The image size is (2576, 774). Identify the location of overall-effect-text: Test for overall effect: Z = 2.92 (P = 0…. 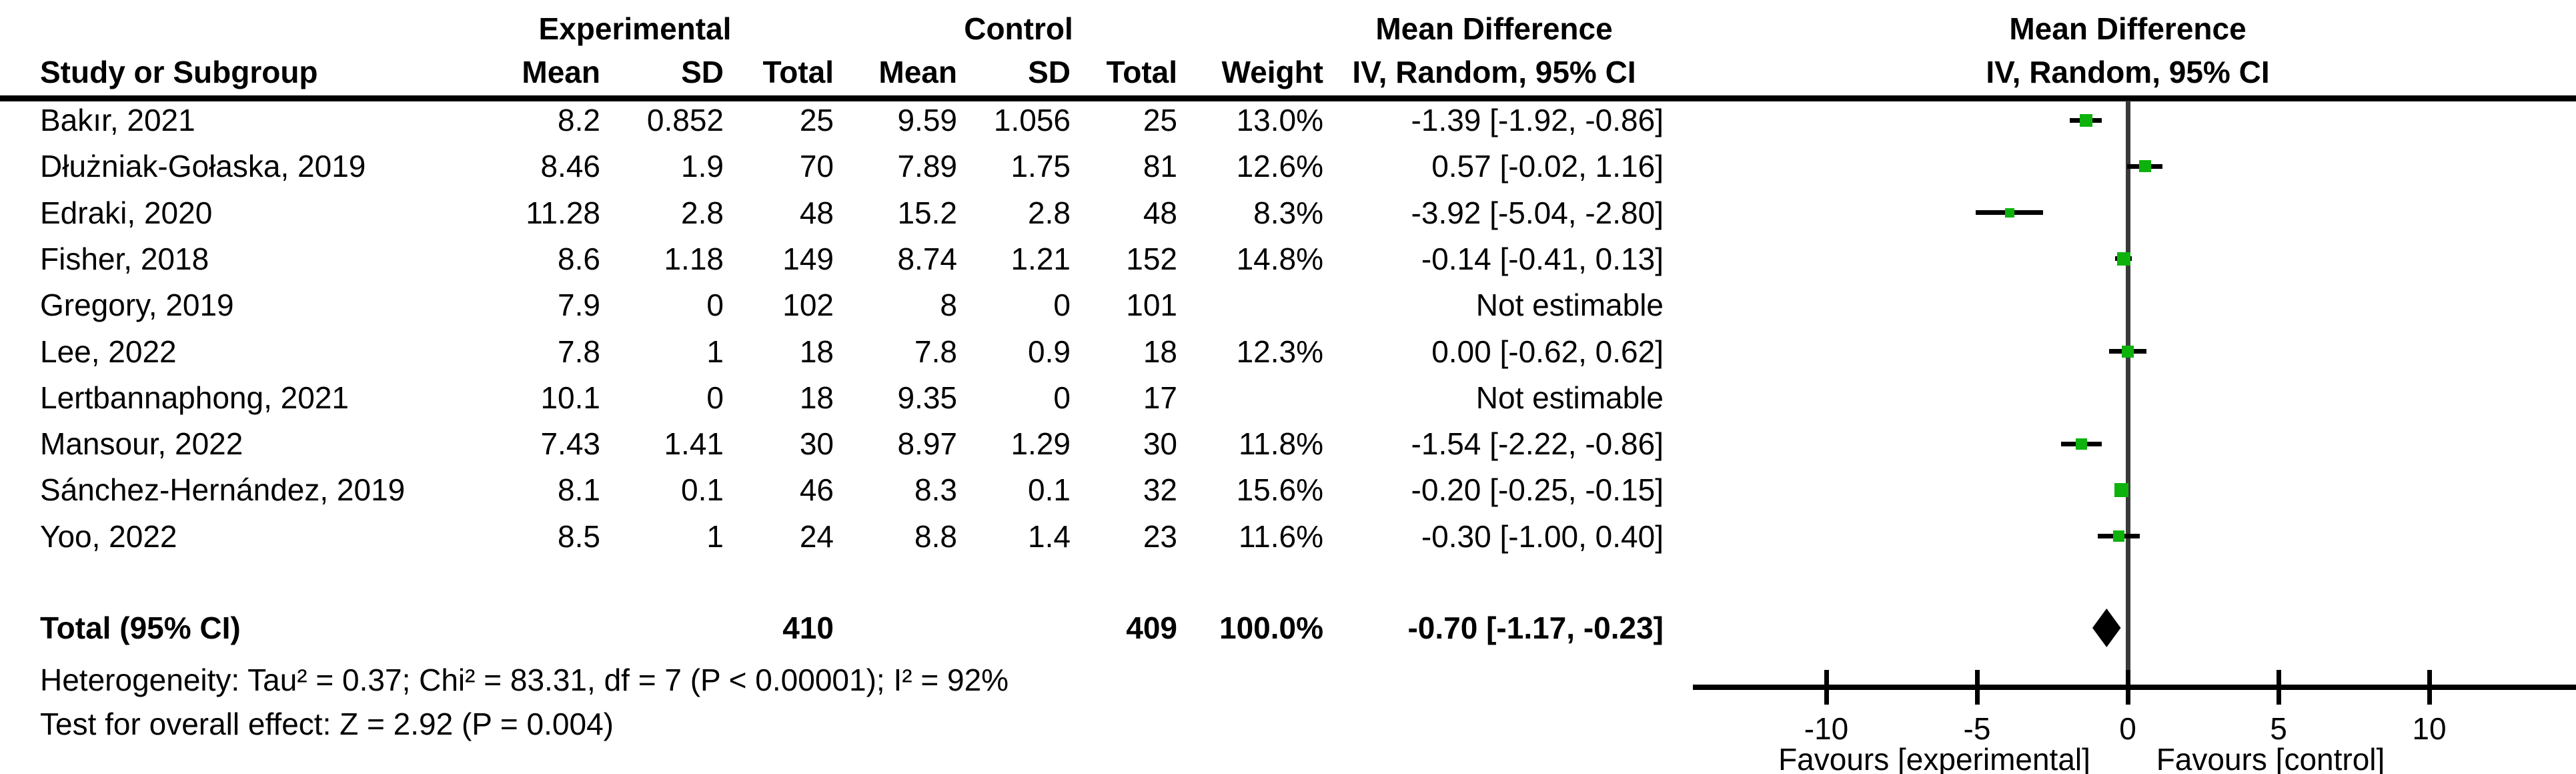
(327, 724).